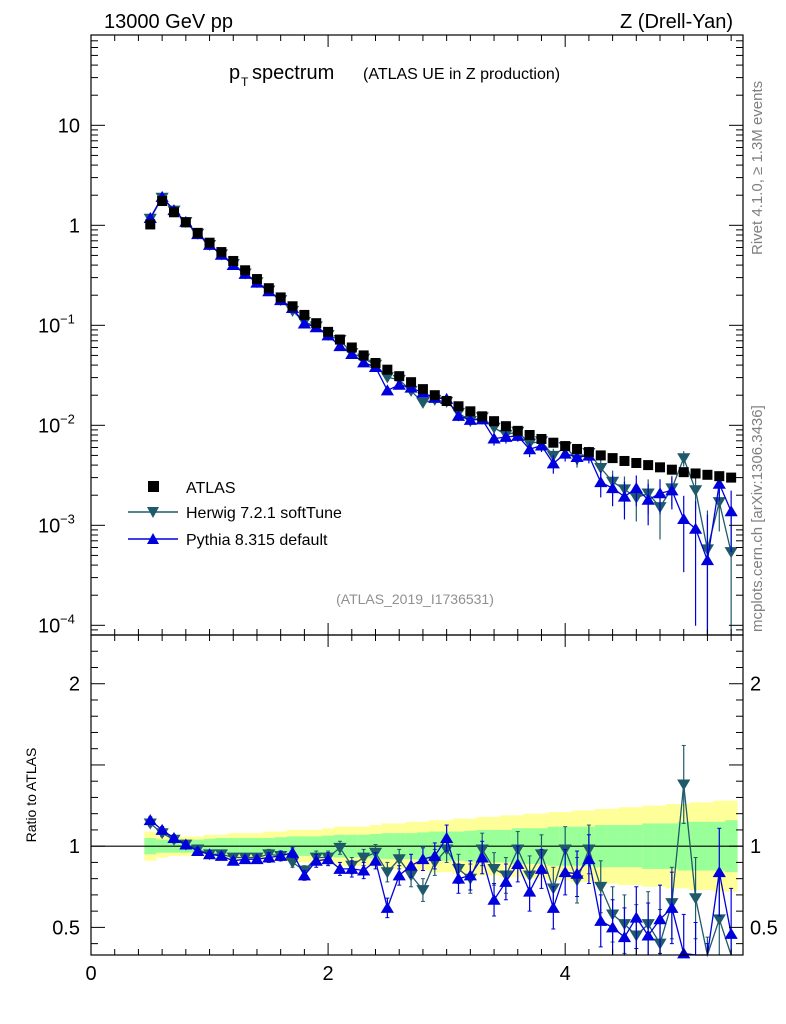 This screenshot has height=1024, width=786. I want to click on plot-title-subscript: T, so click(245, 82).